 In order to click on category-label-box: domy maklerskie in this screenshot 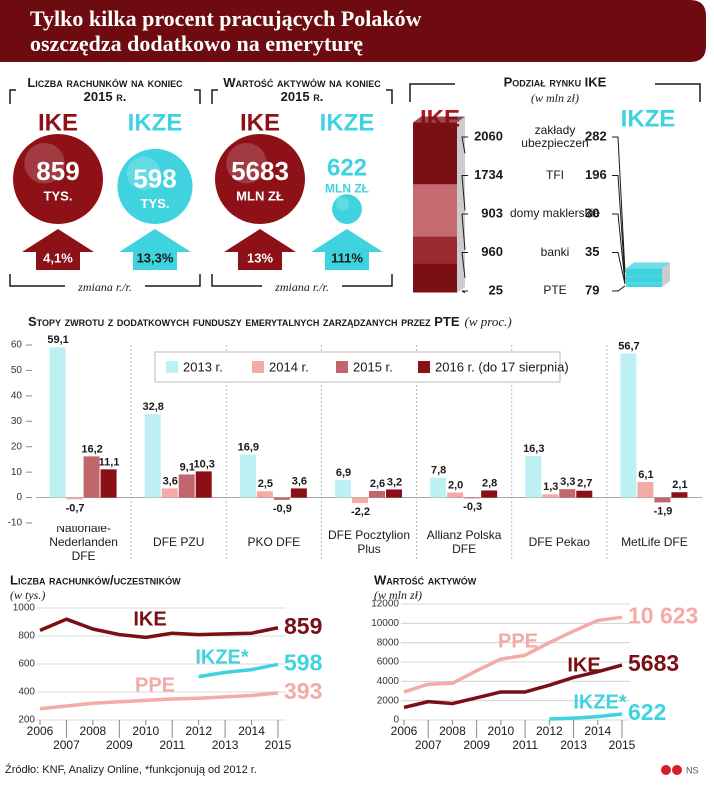, I will do `click(555, 213)`.